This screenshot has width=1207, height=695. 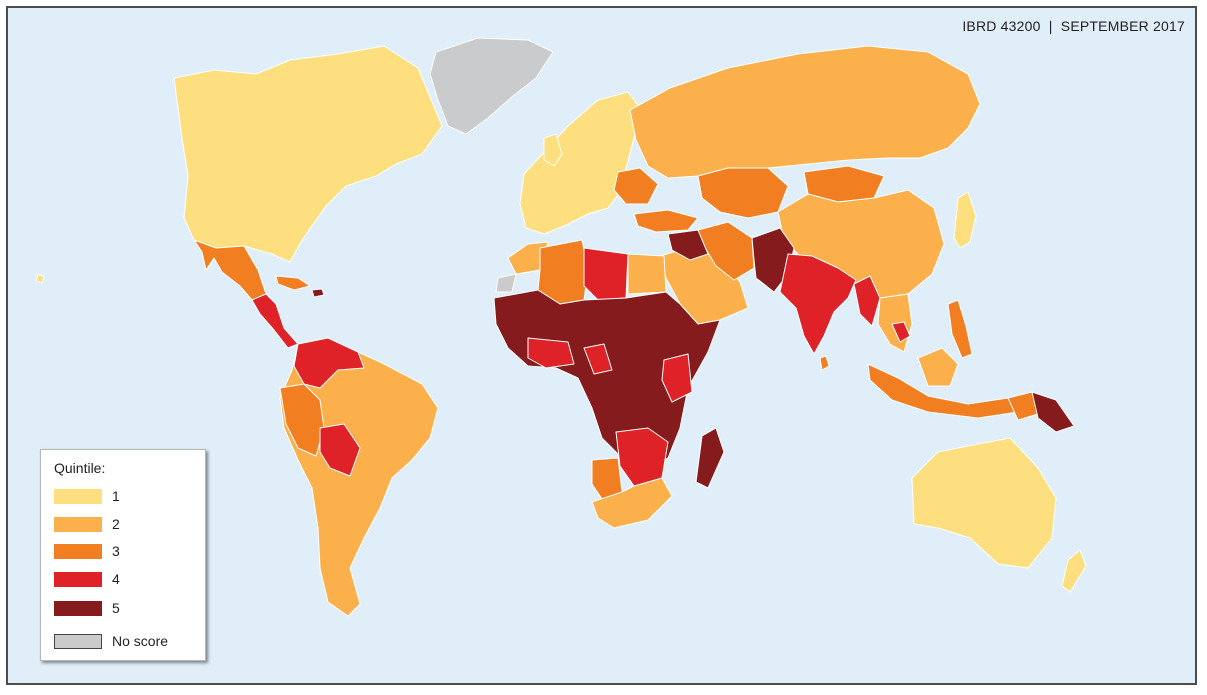 I want to click on region-europe, so click(x=580, y=163).